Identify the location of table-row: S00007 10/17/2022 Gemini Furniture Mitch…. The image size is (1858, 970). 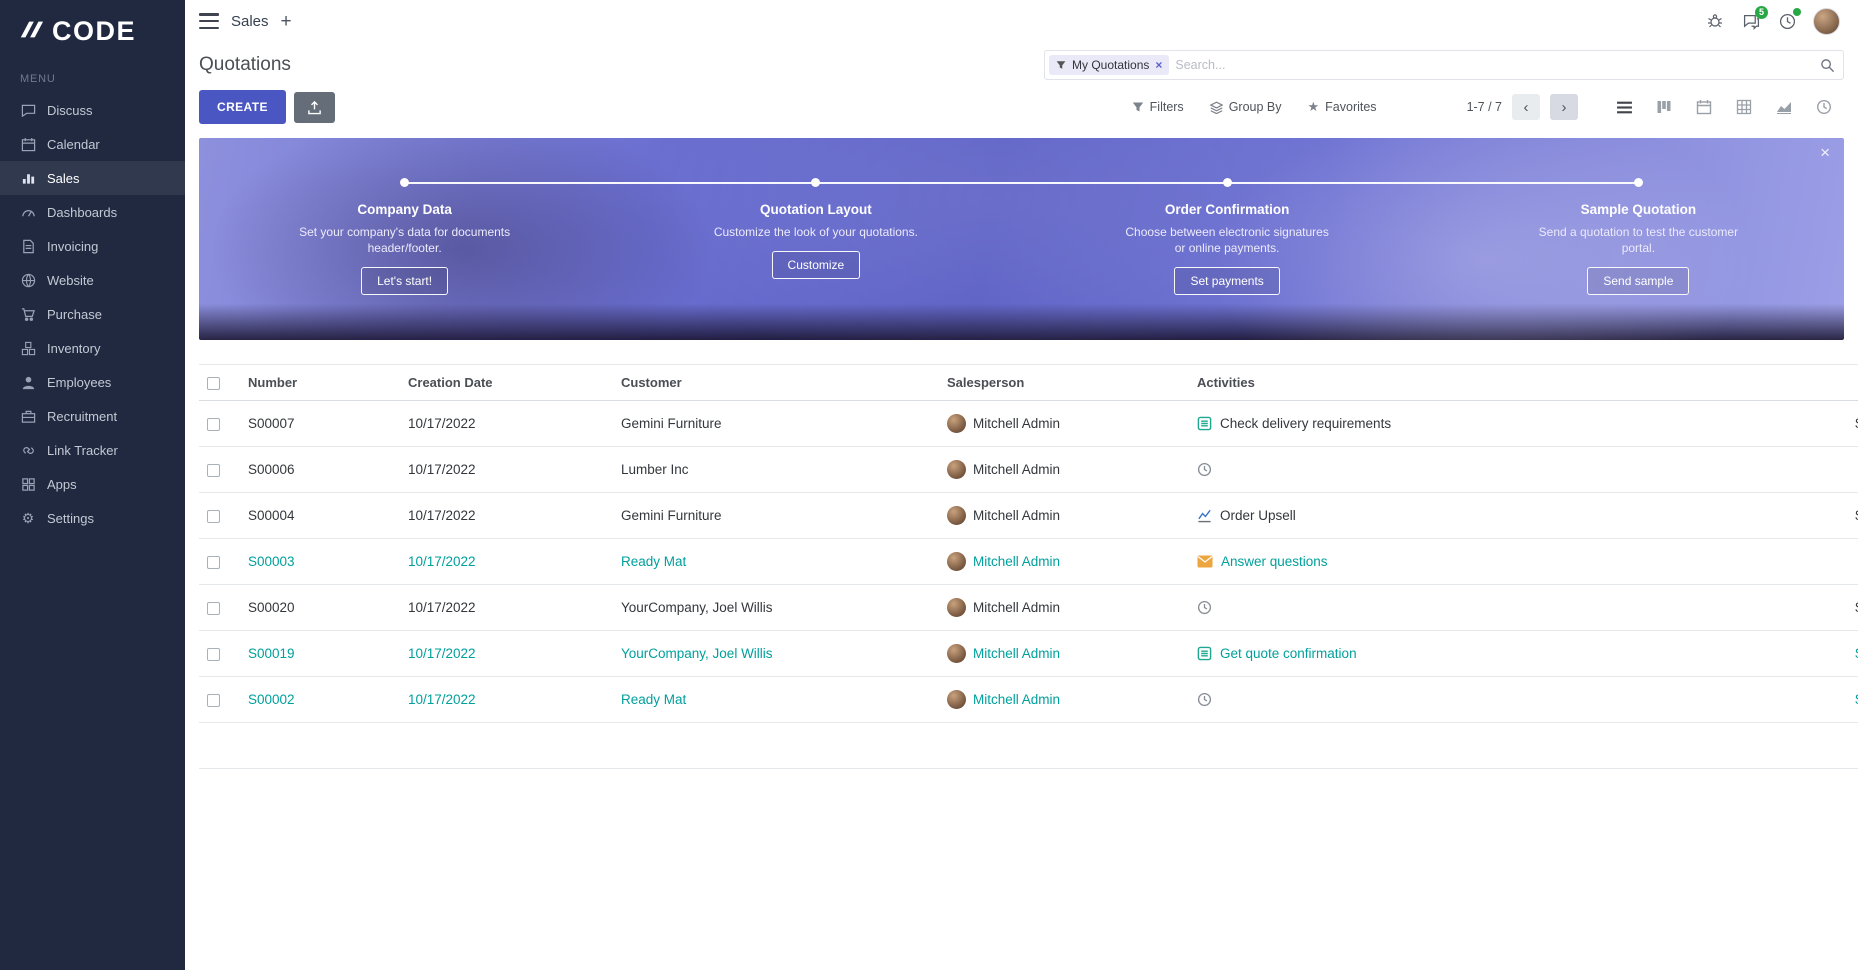
(1028, 424).